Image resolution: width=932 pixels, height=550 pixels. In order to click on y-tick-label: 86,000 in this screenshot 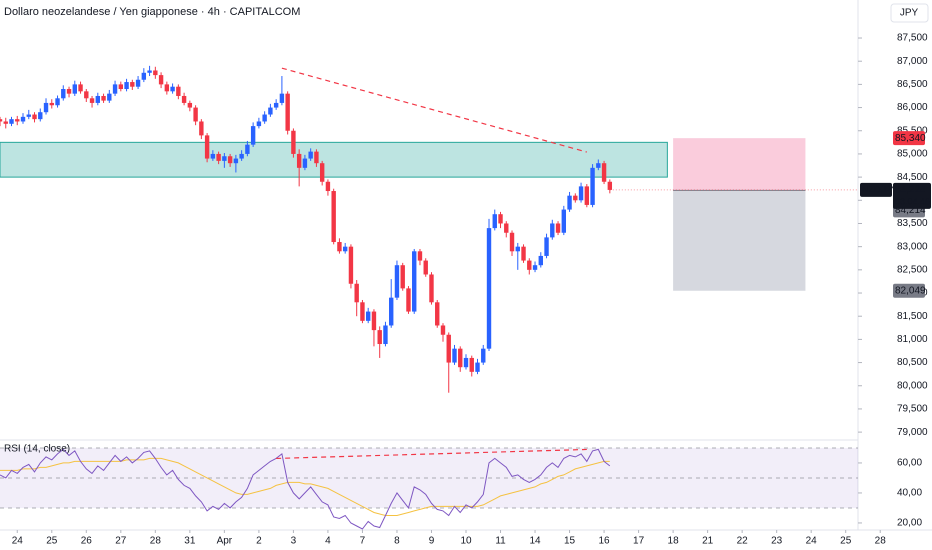, I will do `click(912, 107)`.